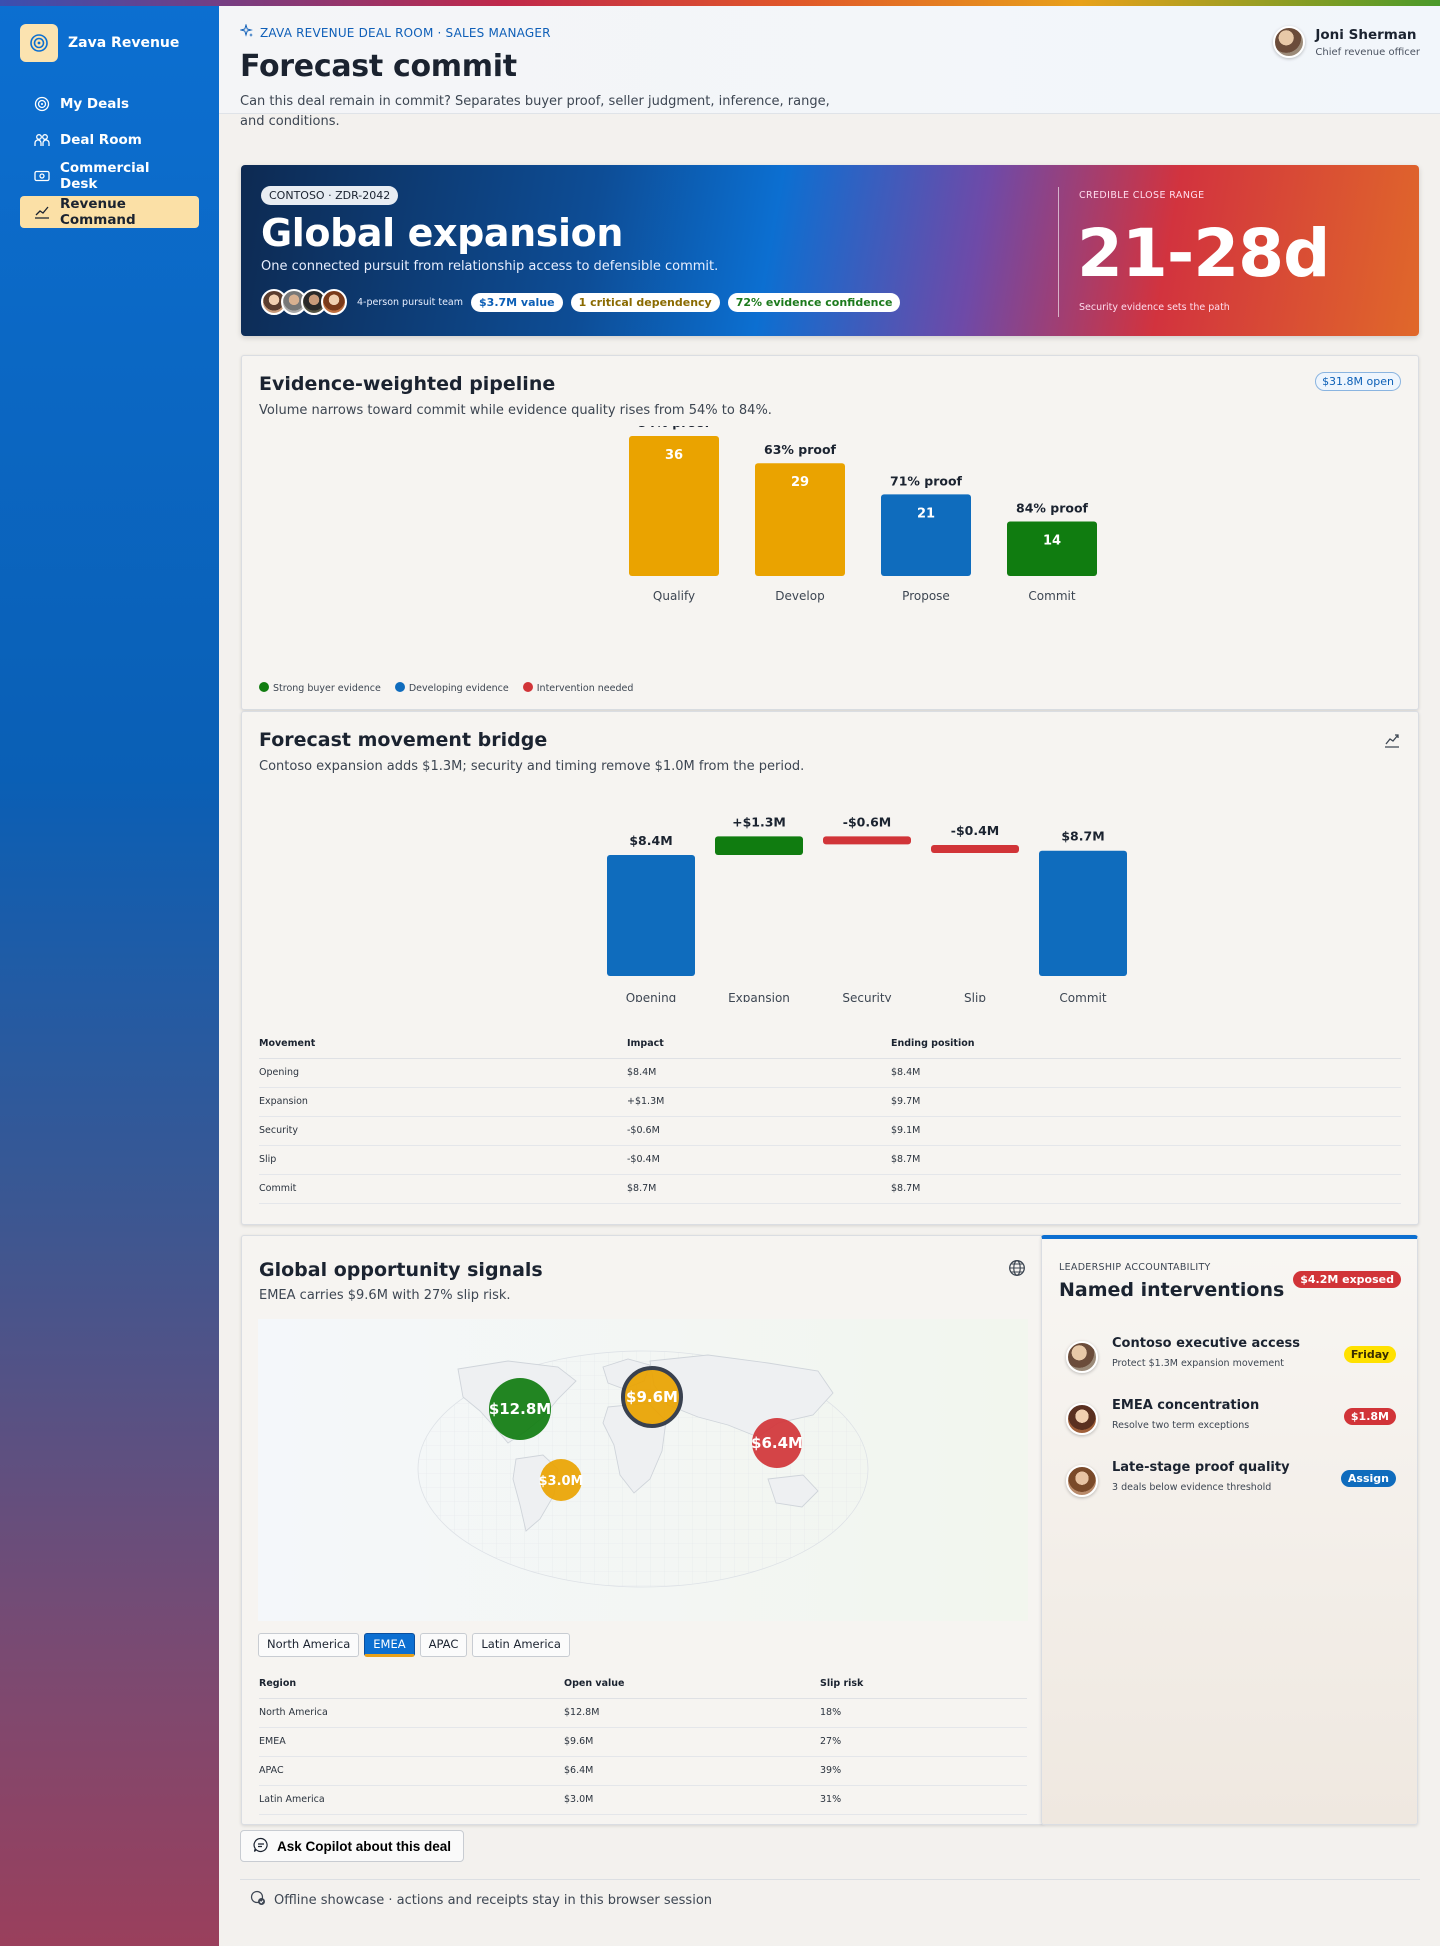 This screenshot has height=1946, width=1440. What do you see at coordinates (95, 104) in the screenshot?
I see `nav-label: My Deals` at bounding box center [95, 104].